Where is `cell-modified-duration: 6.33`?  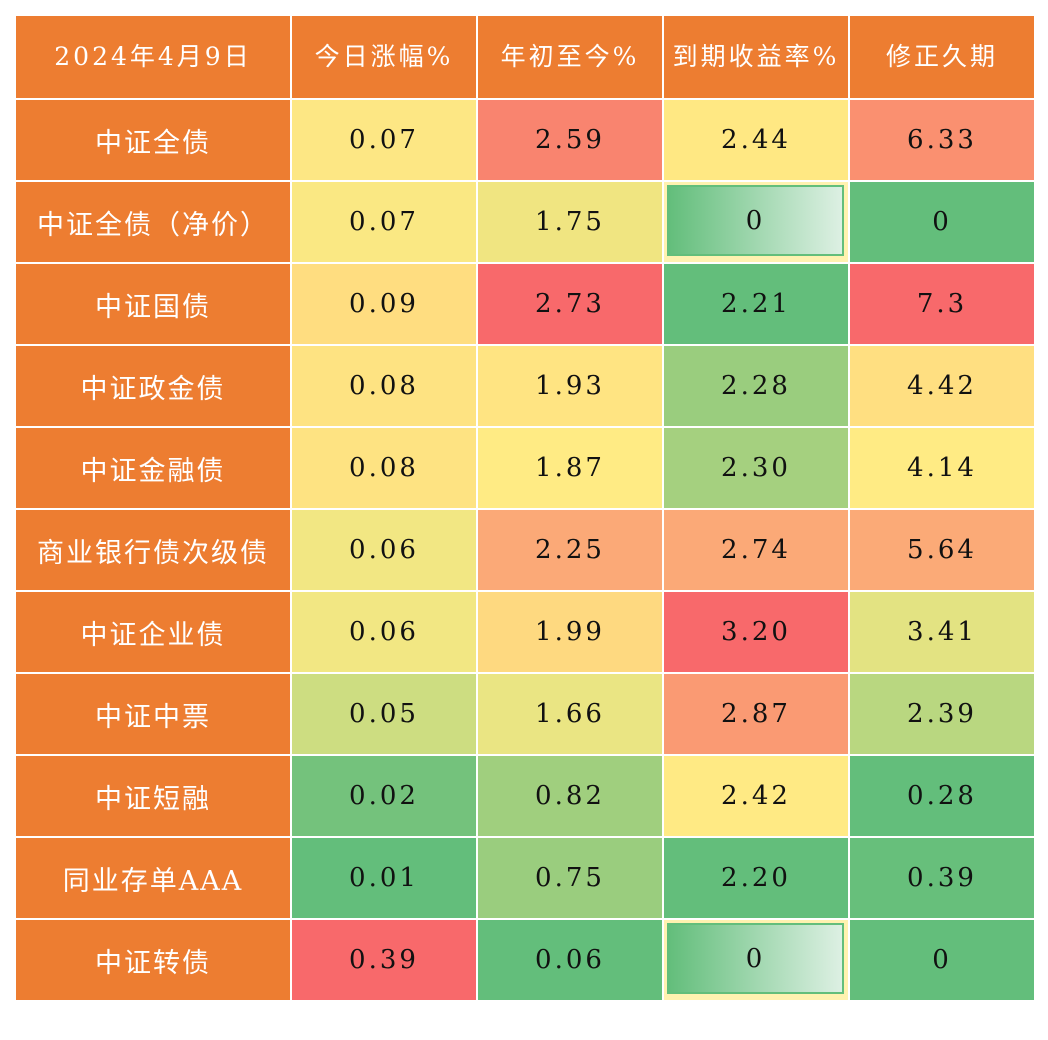 cell-modified-duration: 6.33 is located at coordinates (942, 140).